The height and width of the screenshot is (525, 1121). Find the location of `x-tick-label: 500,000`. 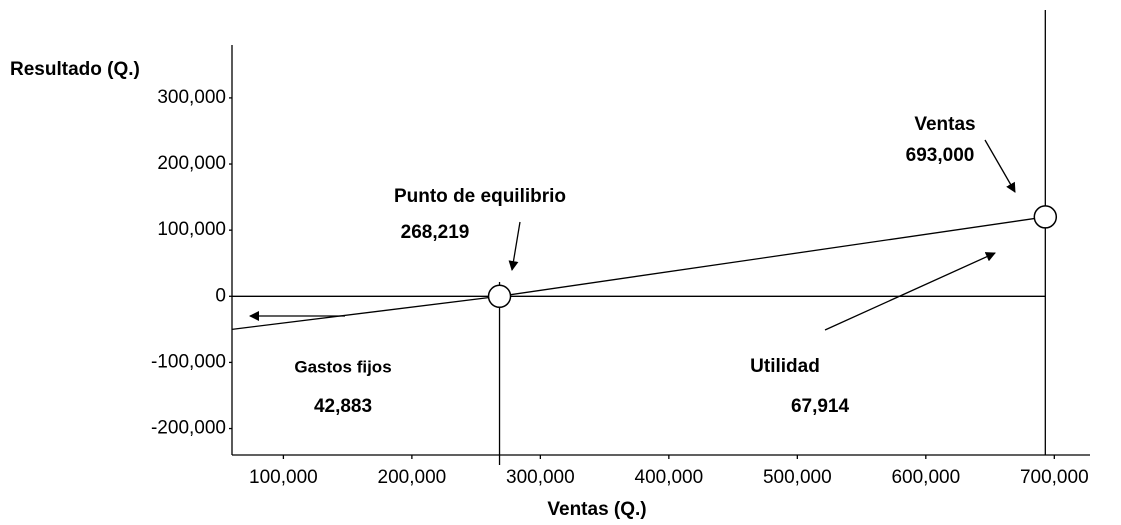

x-tick-label: 500,000 is located at coordinates (797, 477).